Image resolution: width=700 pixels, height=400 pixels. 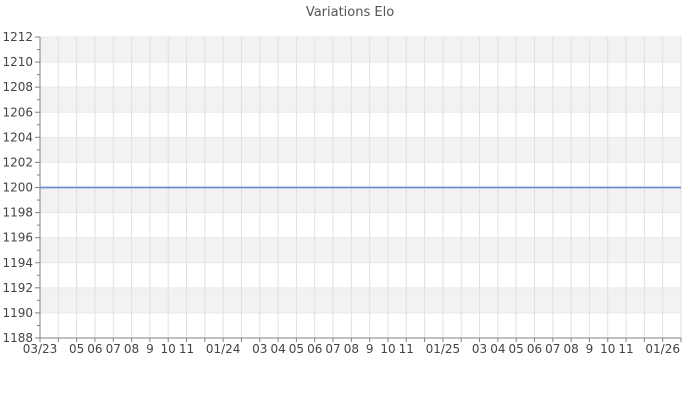 What do you see at coordinates (17, 112) in the screenshot?
I see `y-tick-label: 1206` at bounding box center [17, 112].